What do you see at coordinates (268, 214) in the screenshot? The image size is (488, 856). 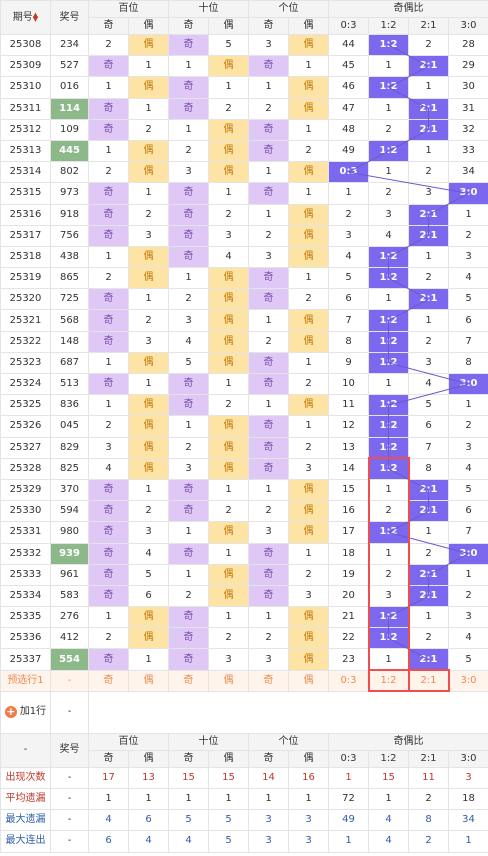 I see `units-odd-cell: 1` at bounding box center [268, 214].